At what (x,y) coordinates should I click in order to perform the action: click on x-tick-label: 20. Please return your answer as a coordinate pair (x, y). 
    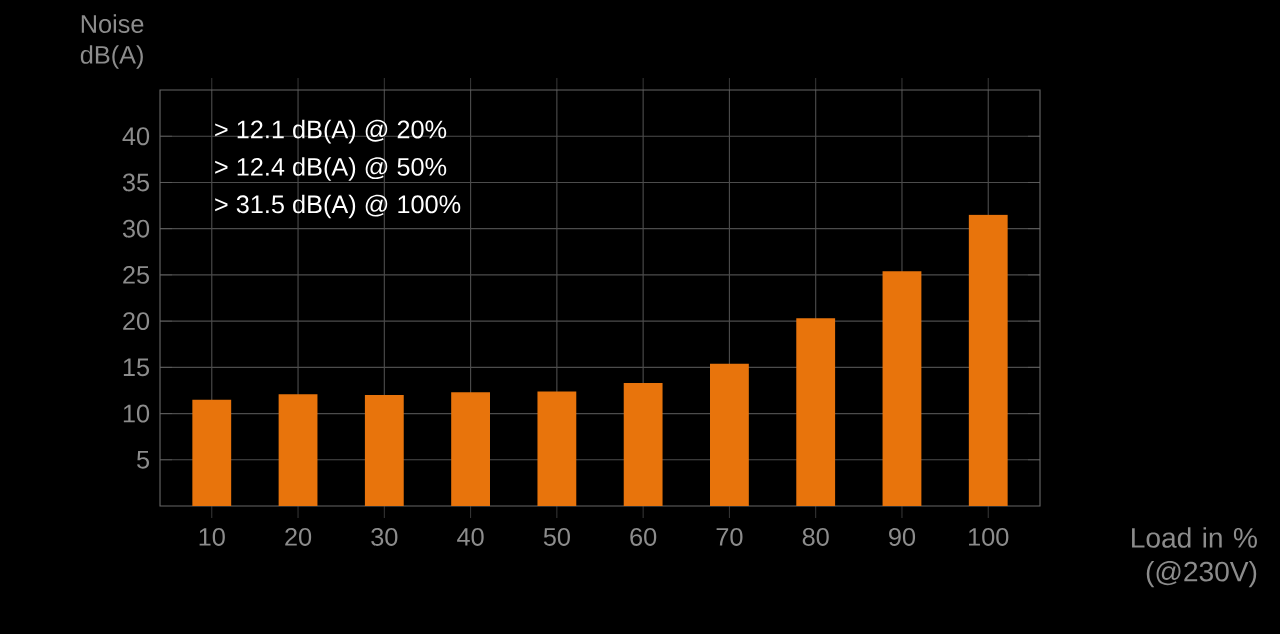
    Looking at the image, I should click on (298, 536).